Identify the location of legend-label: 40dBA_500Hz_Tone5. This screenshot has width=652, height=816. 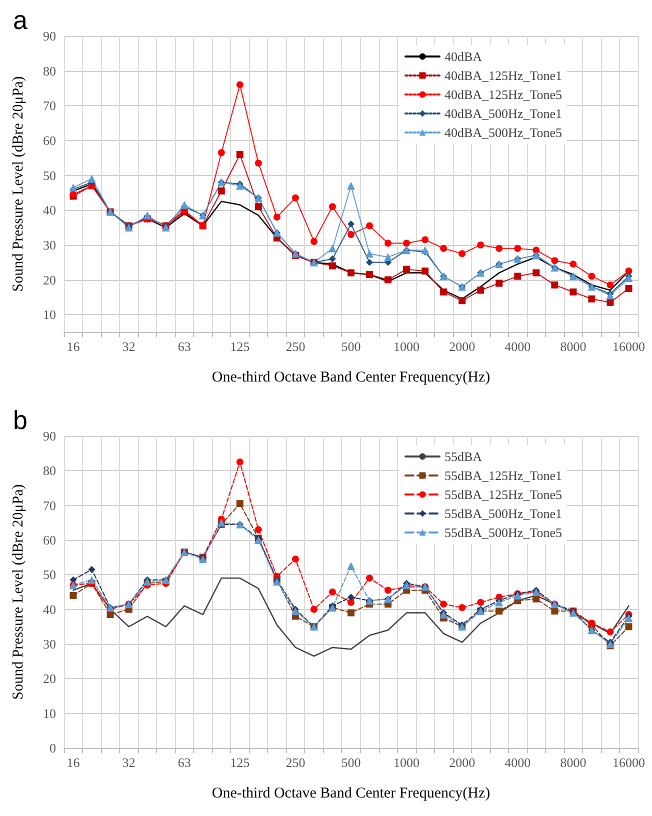
(503, 132).